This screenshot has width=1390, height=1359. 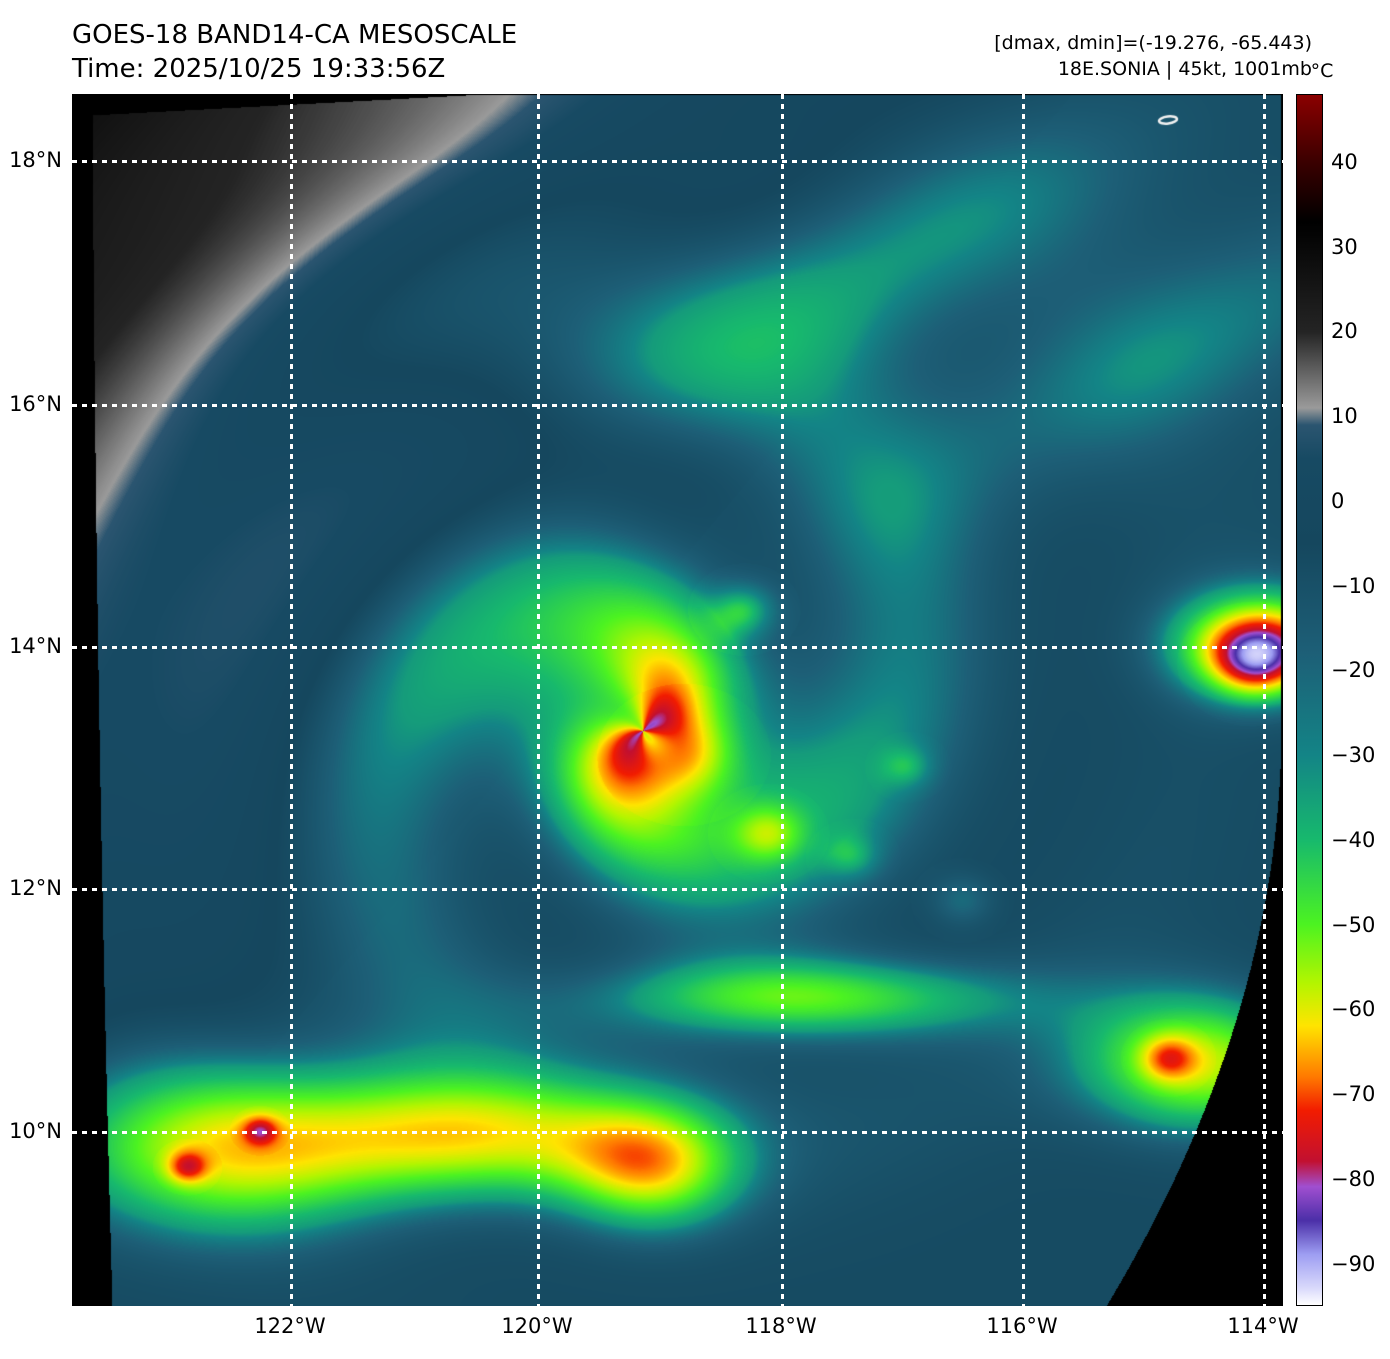 What do you see at coordinates (1344, 161) in the screenshot?
I see `colorbar-tick-40: 40` at bounding box center [1344, 161].